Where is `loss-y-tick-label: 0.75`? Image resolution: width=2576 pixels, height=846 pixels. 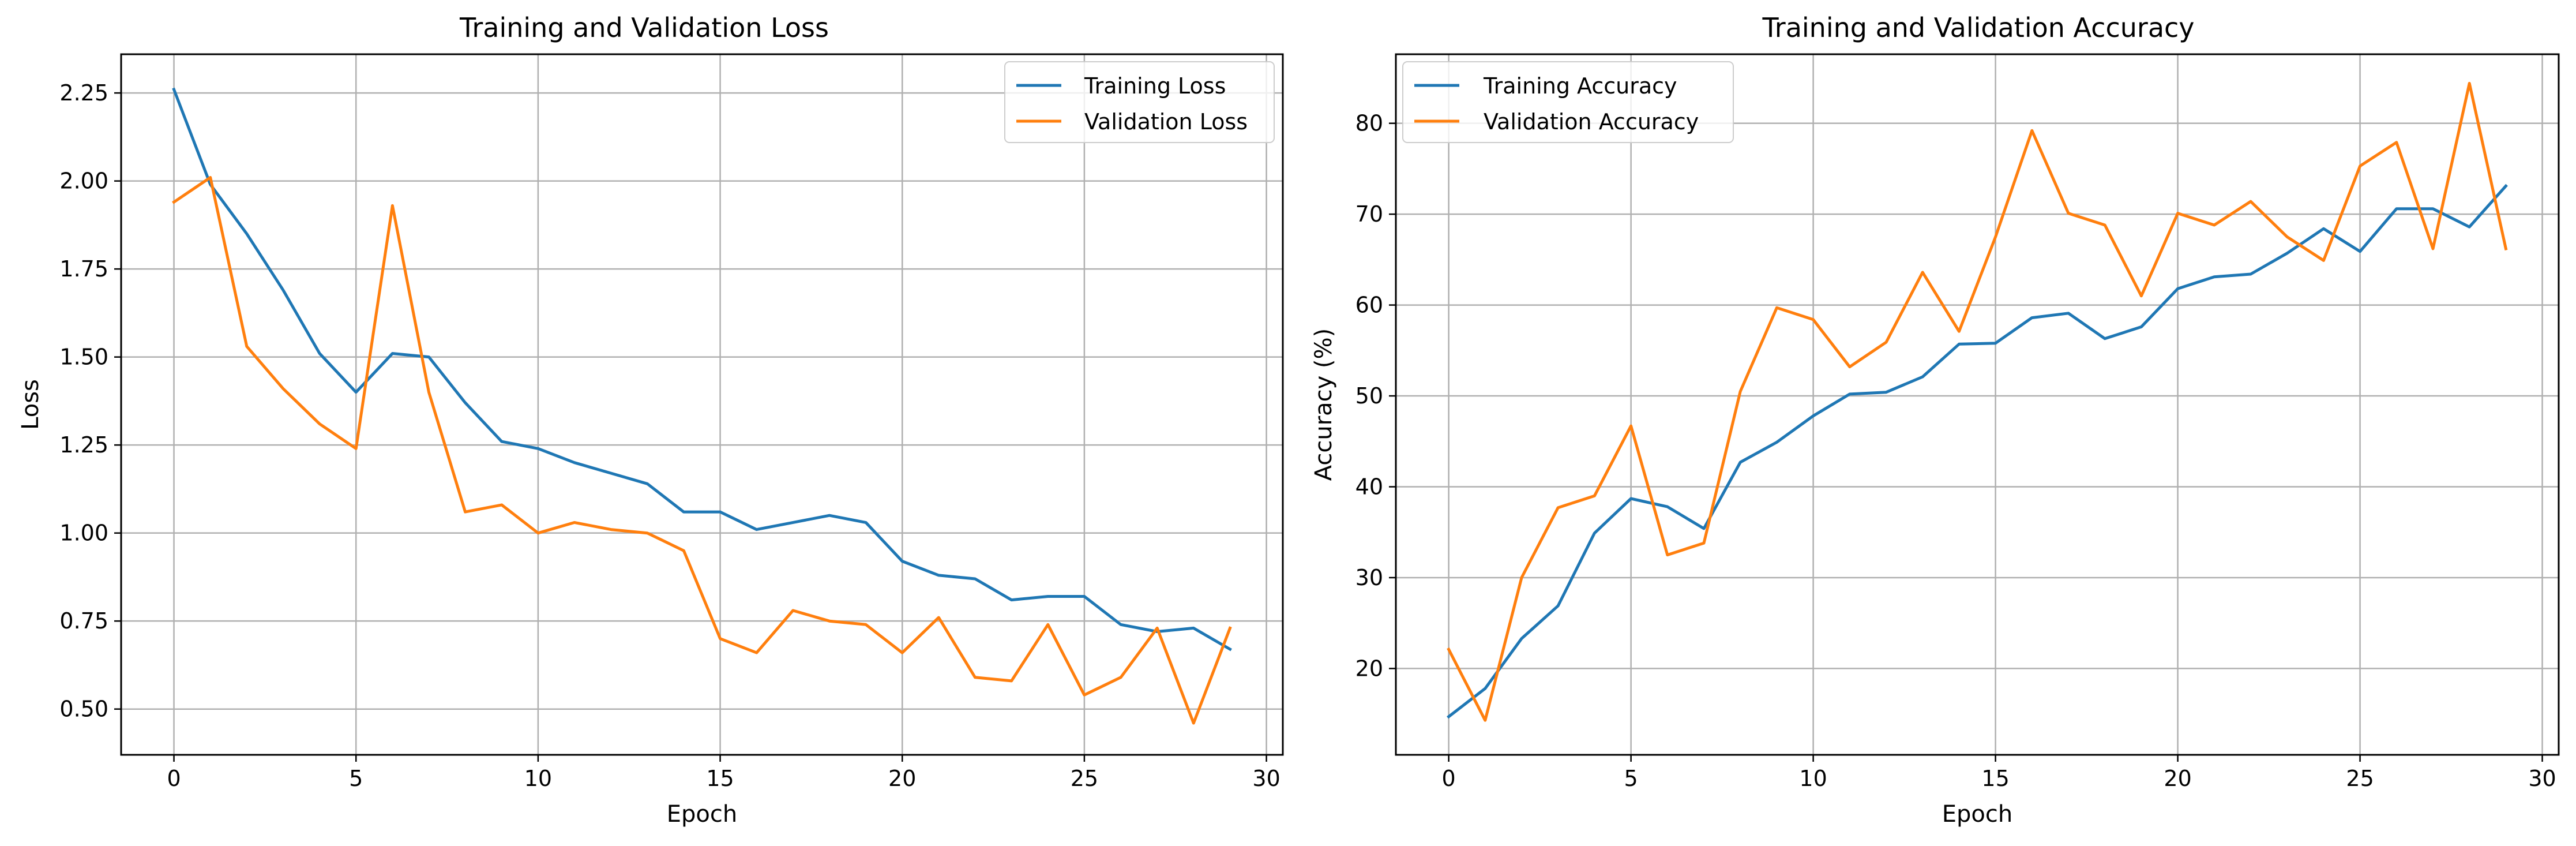
loss-y-tick-label: 0.75 is located at coordinates (84, 621).